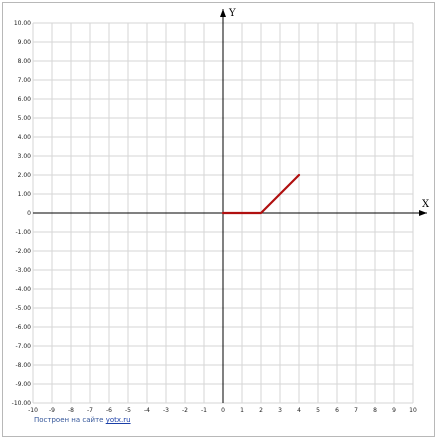 Image resolution: width=439 pixels, height=441 pixels. I want to click on x-tick-label: 0, so click(223, 410).